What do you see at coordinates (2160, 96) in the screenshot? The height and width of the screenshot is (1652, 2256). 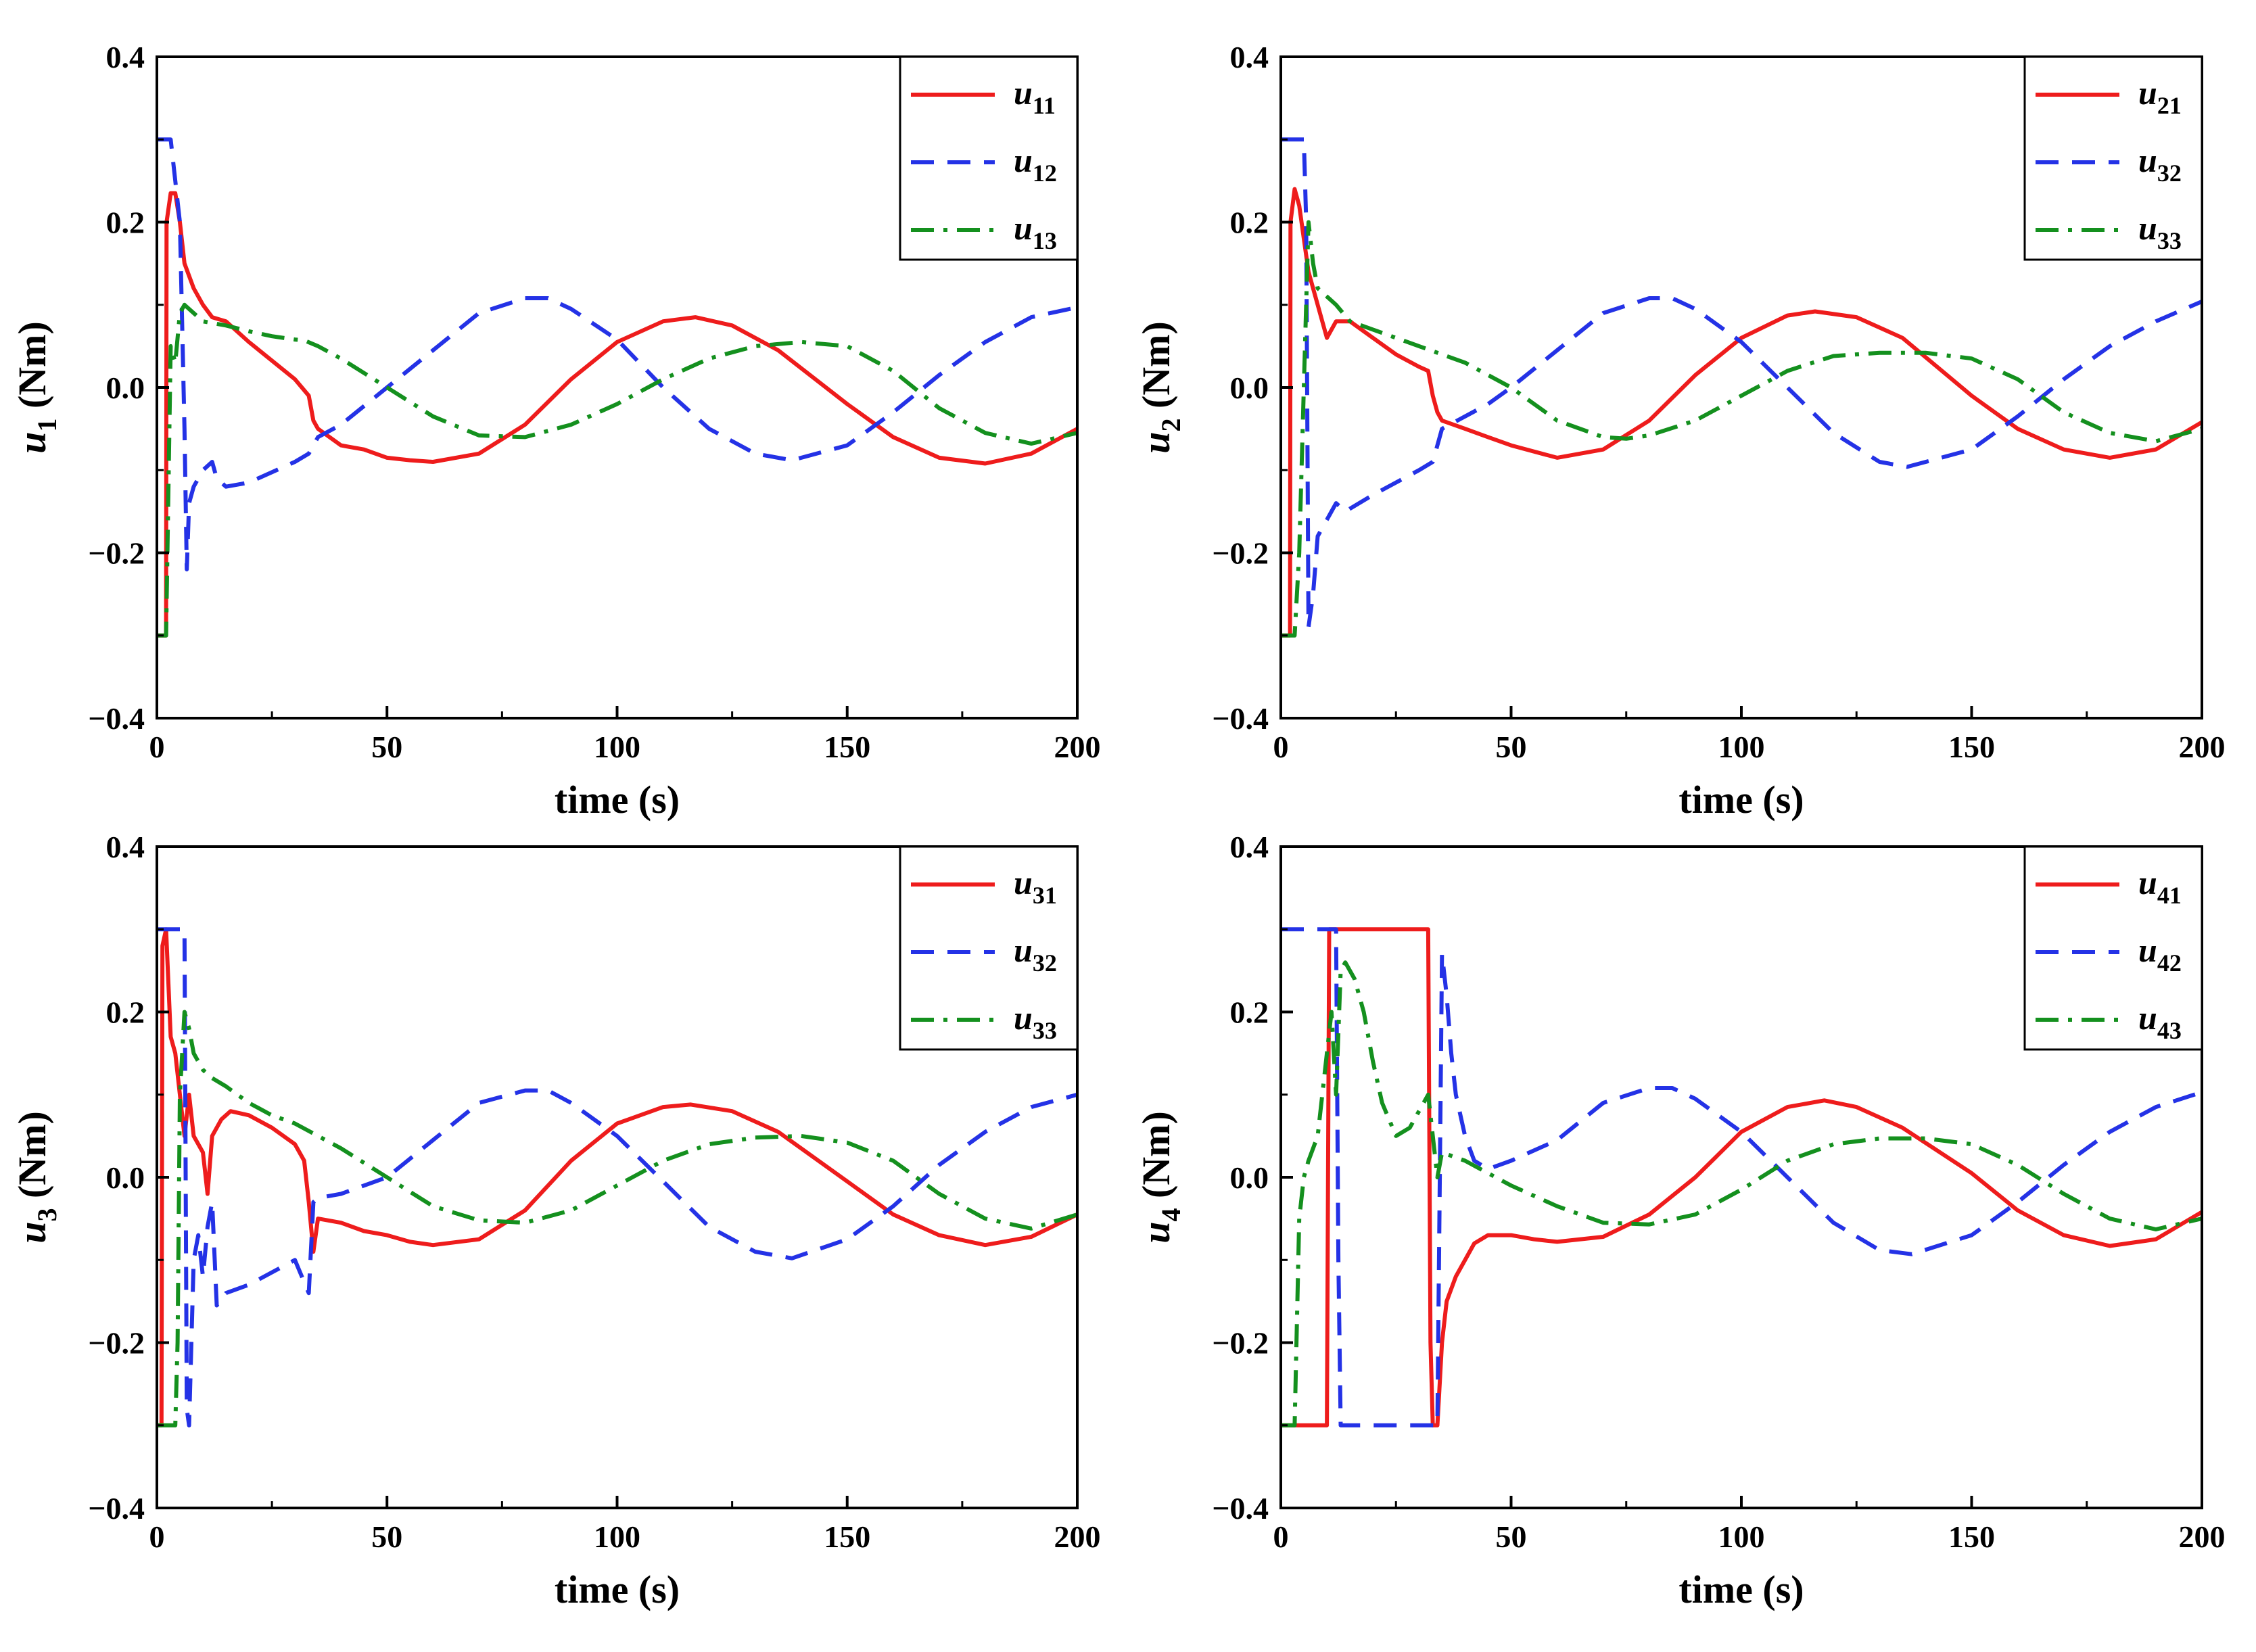 I see `legend-label-u21: u21` at bounding box center [2160, 96].